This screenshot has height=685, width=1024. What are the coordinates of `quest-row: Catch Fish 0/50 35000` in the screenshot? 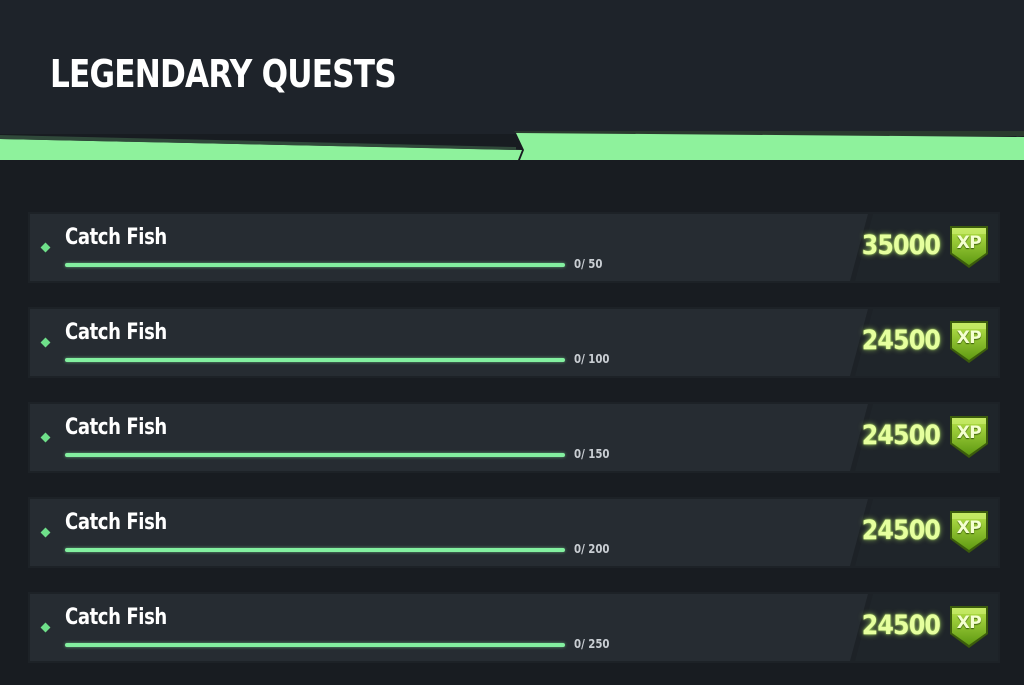 It's located at (514, 247).